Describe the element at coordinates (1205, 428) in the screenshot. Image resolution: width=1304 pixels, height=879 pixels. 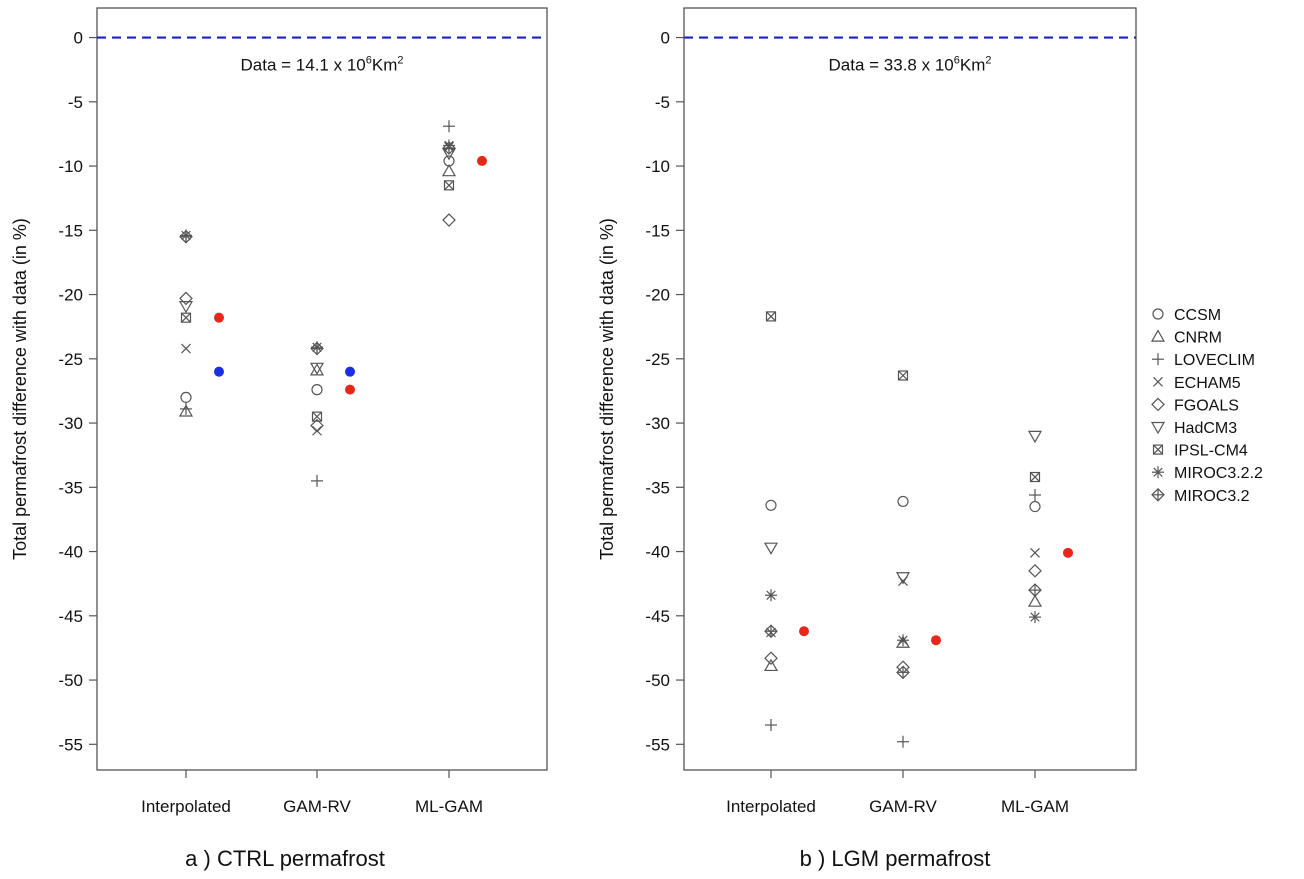
I see `legend-label: HadCM3` at that location.